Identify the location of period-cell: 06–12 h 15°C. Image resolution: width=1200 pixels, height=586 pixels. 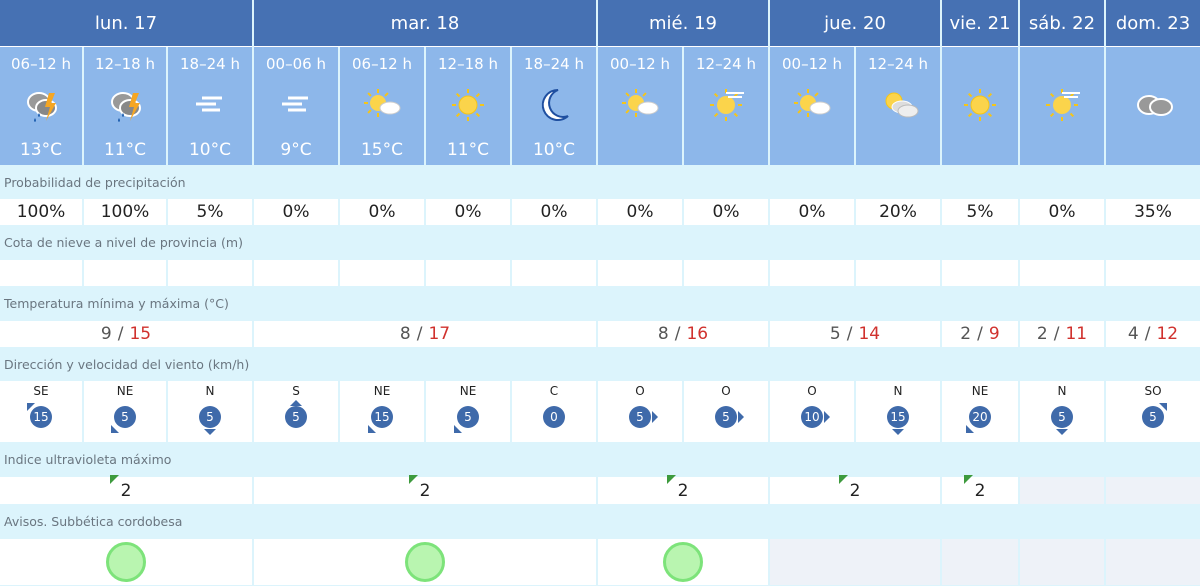
(382, 106).